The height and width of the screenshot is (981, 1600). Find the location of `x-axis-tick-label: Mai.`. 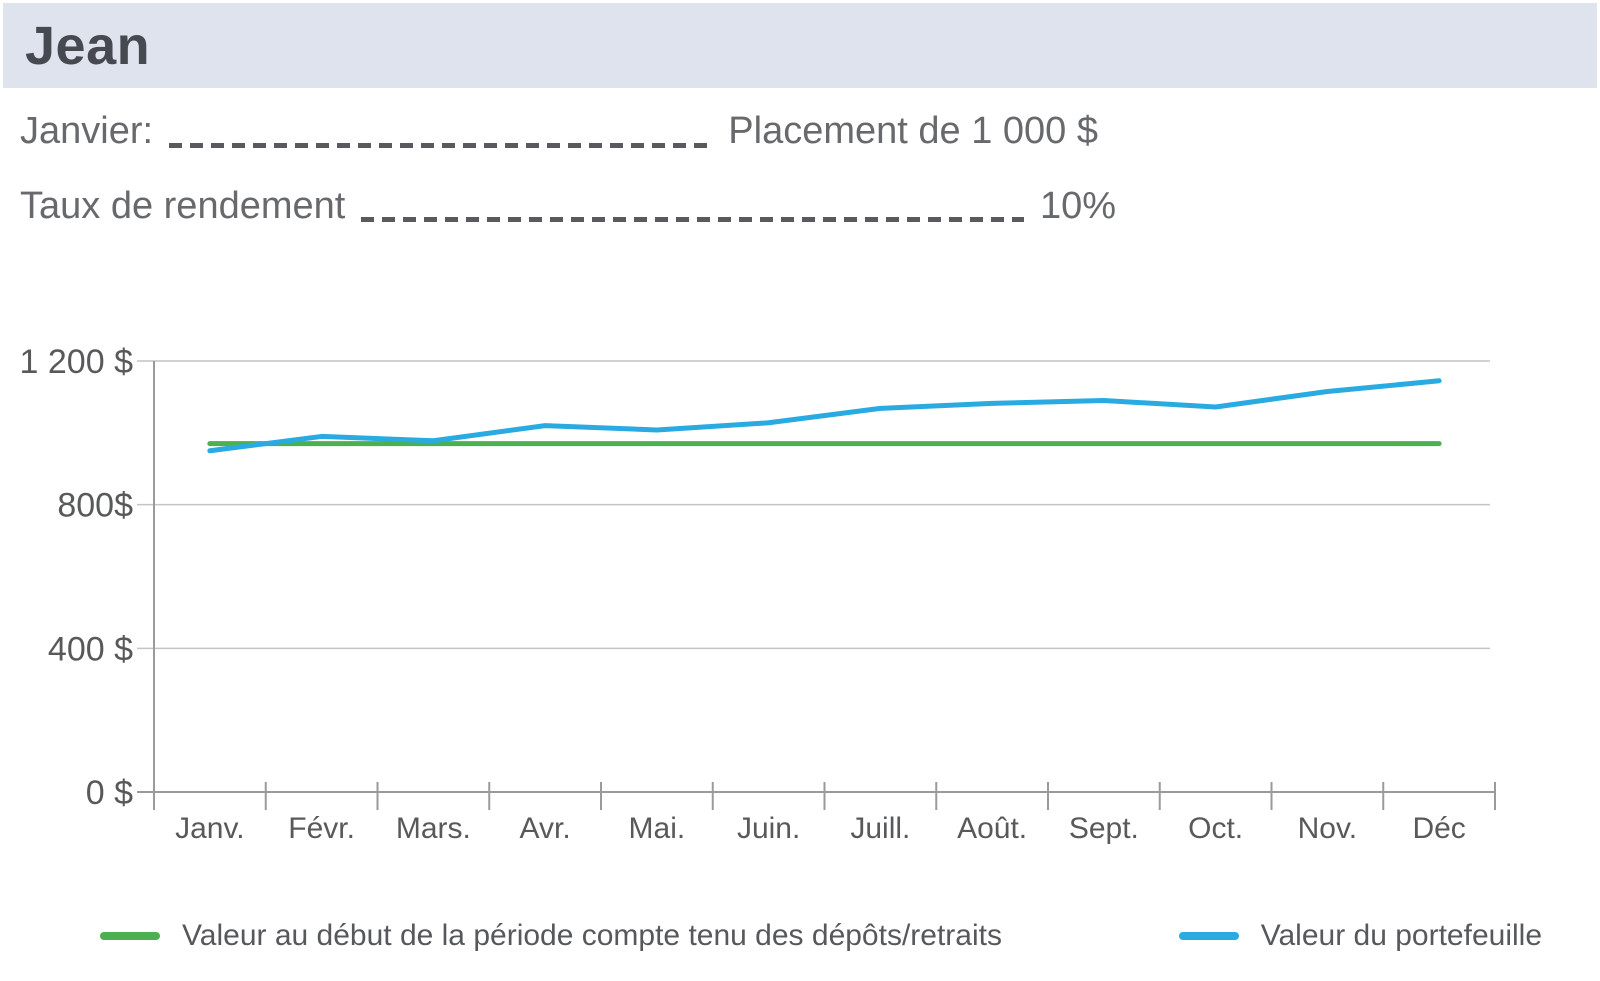

x-axis-tick-label: Mai. is located at coordinates (657, 828).